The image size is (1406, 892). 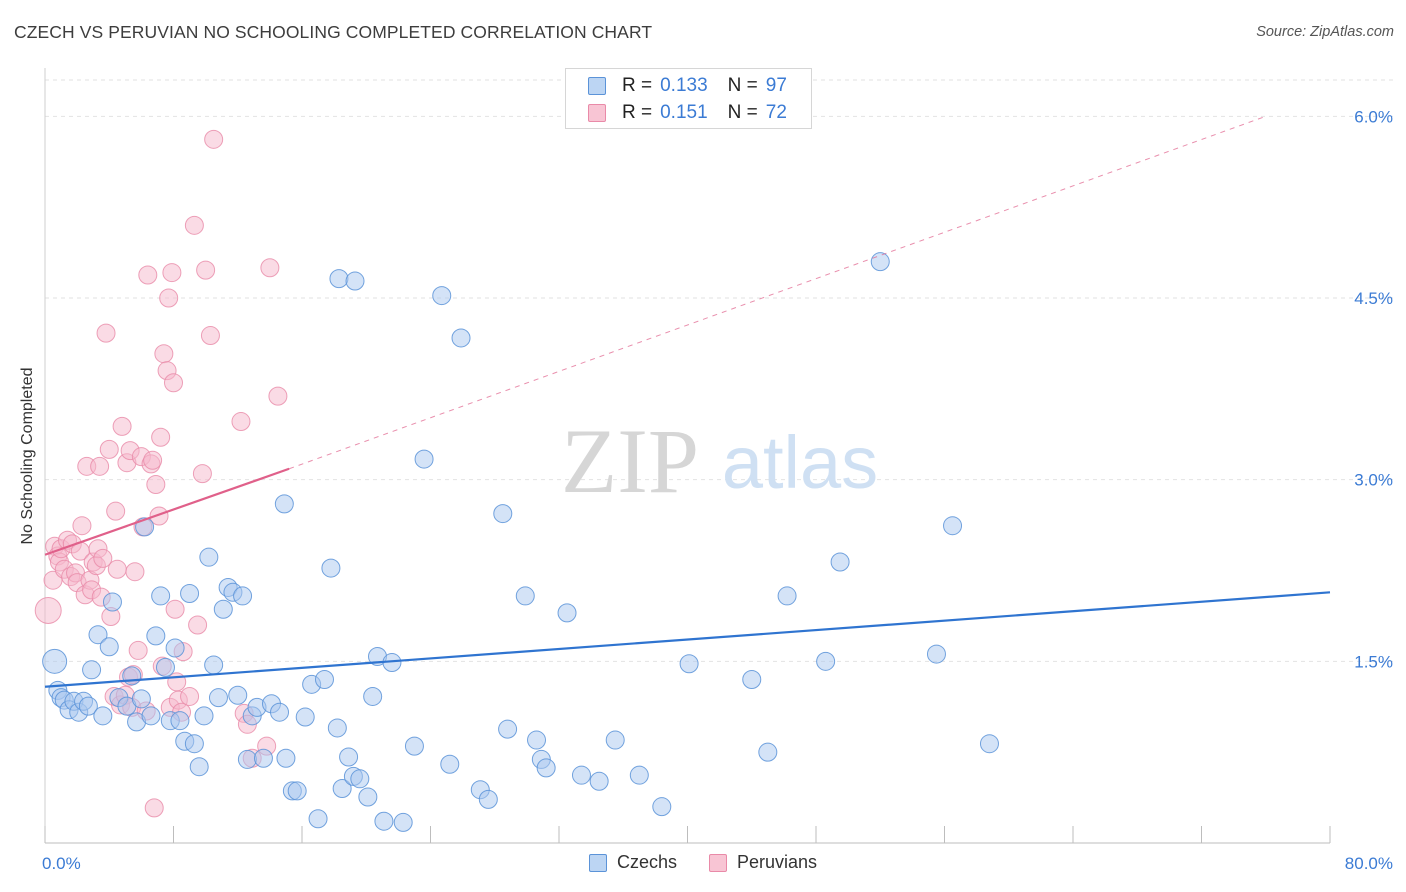 I want to click on trend-line-peruvians, so click(x=167, y=511).